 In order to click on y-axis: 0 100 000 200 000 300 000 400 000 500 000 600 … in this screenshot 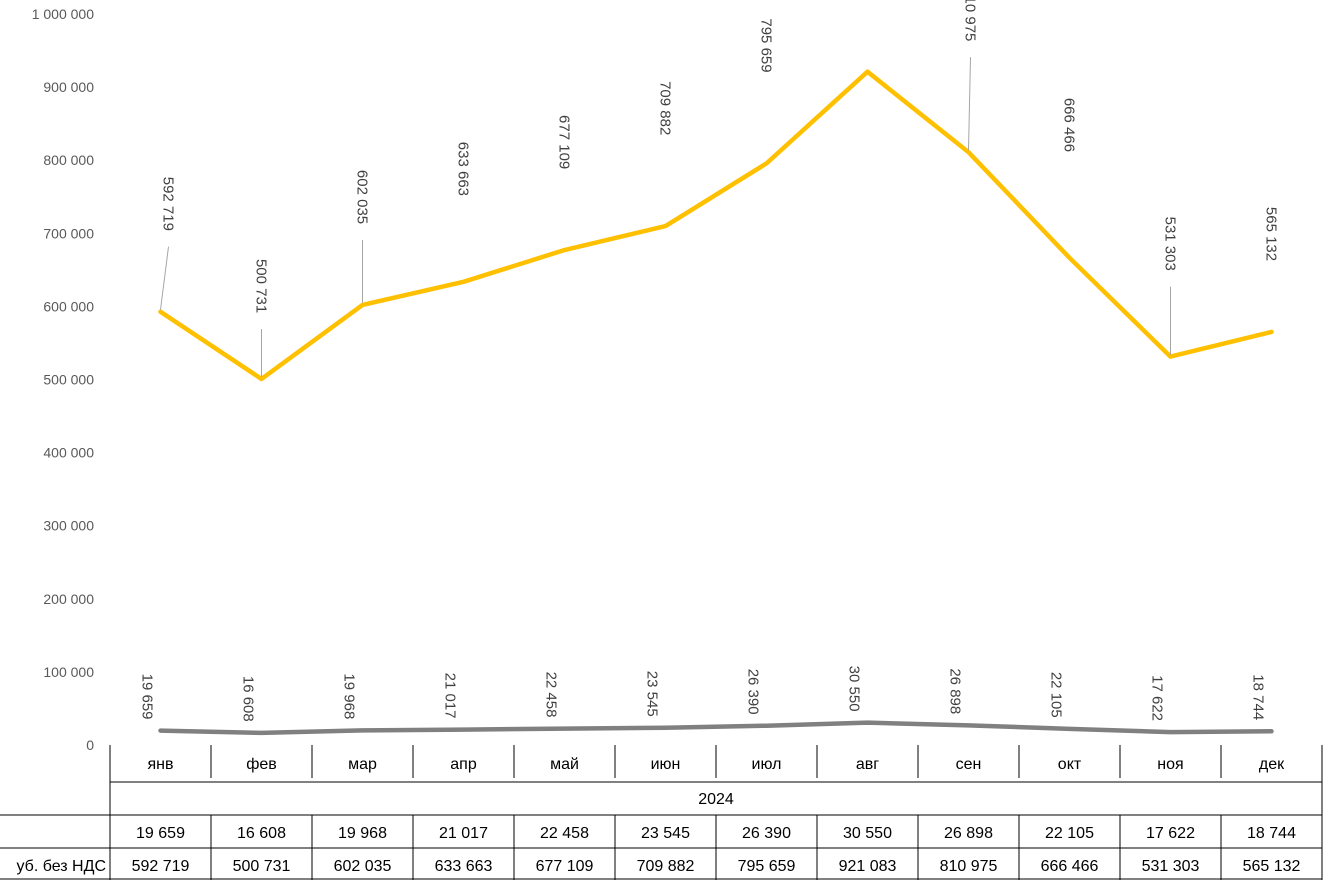, I will do `click(63, 379)`.